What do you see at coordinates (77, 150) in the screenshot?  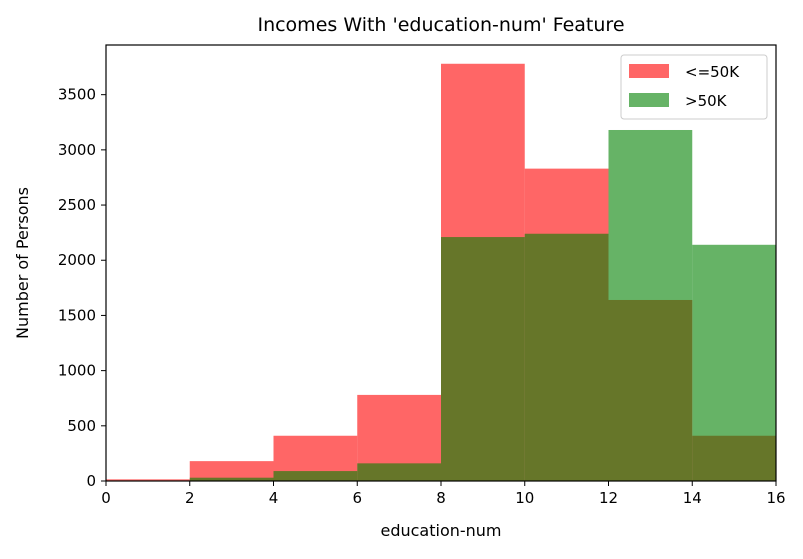 I see `y-tick-label-6: 3000` at bounding box center [77, 150].